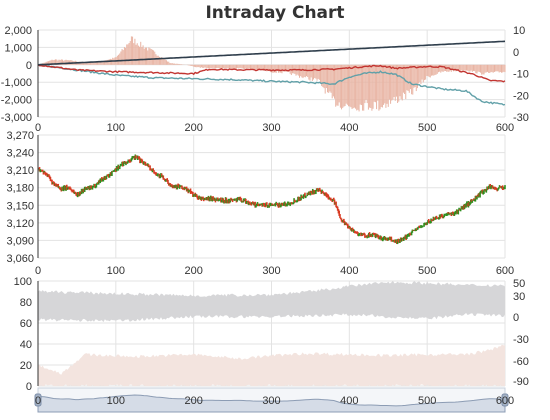 The height and width of the screenshot is (420, 550). What do you see at coordinates (116, 401) in the screenshot?
I see `slider-label: 100` at bounding box center [116, 401].